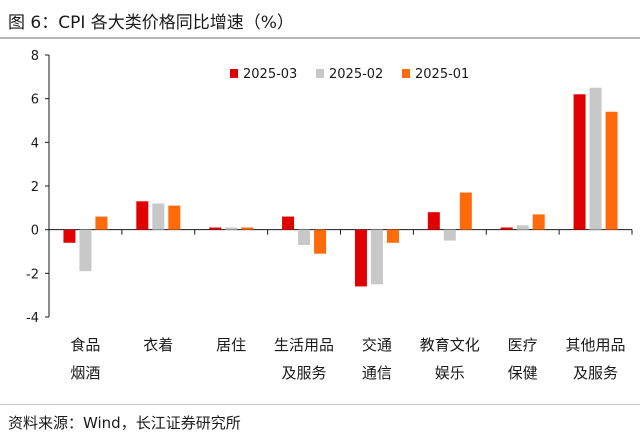  I want to click on y-tick-label: -2, so click(32, 274).